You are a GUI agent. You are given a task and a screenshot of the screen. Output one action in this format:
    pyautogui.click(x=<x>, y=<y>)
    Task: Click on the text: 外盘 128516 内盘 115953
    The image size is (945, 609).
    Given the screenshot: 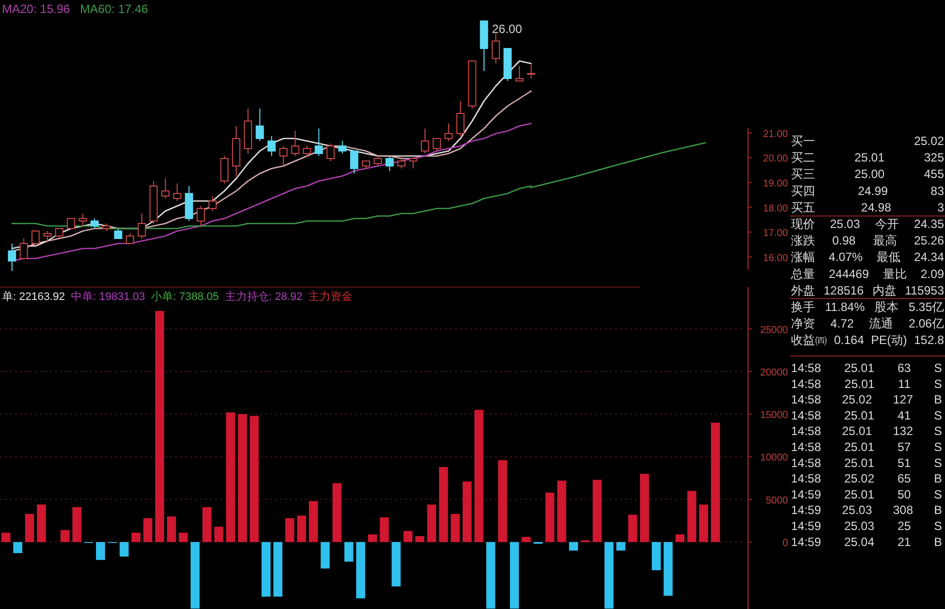 What is the action you would take?
    pyautogui.click(x=867, y=290)
    